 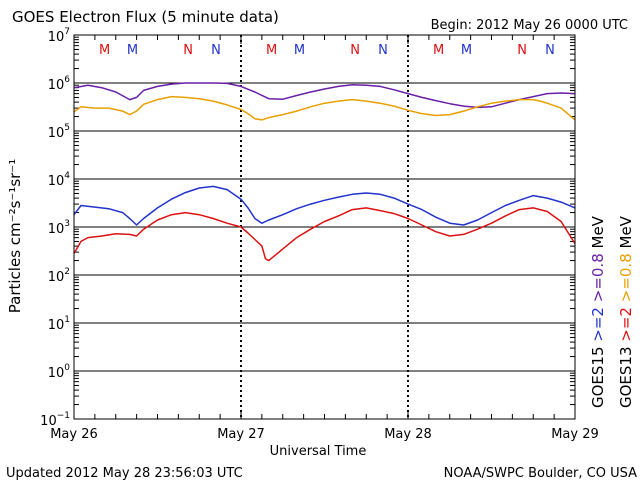 What do you see at coordinates (124, 473) in the screenshot?
I see `updated-label: Updated 2012 May 28 23:56:03 UTC` at bounding box center [124, 473].